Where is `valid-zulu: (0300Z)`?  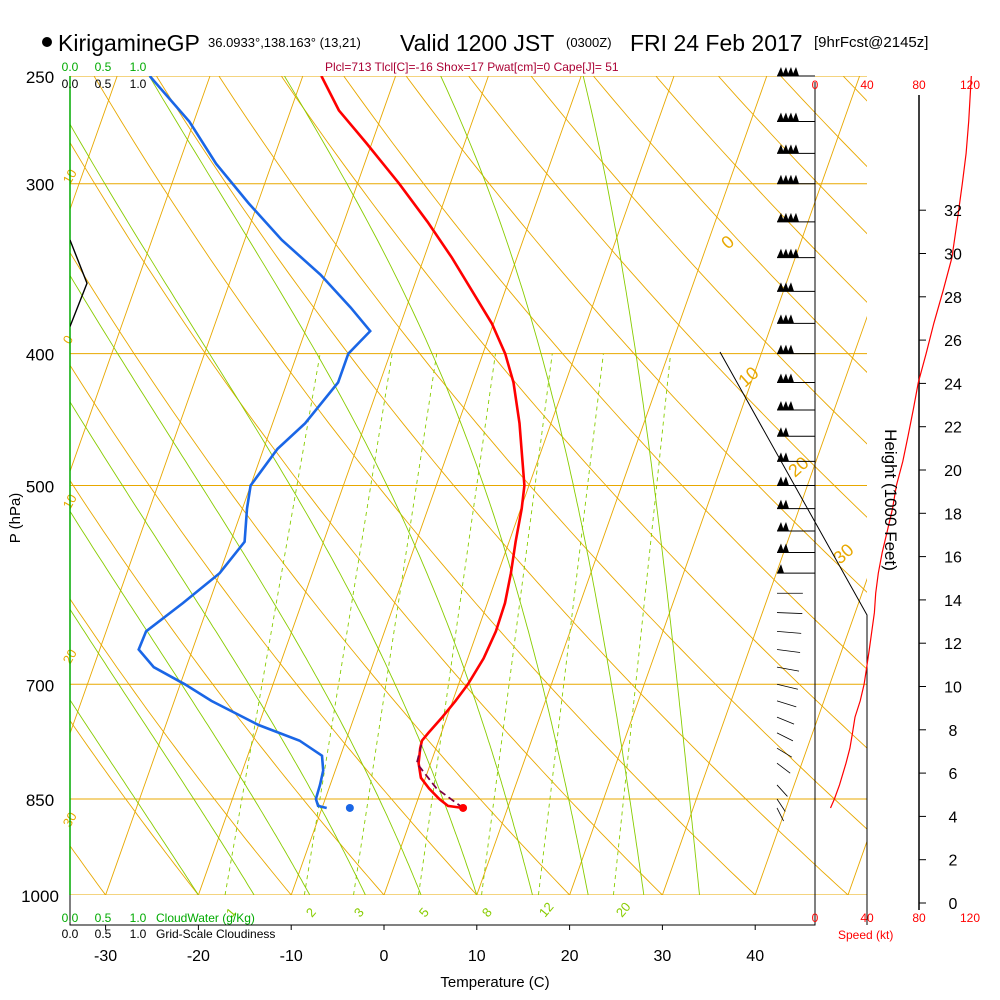
valid-zulu: (0300Z) is located at coordinates (589, 42).